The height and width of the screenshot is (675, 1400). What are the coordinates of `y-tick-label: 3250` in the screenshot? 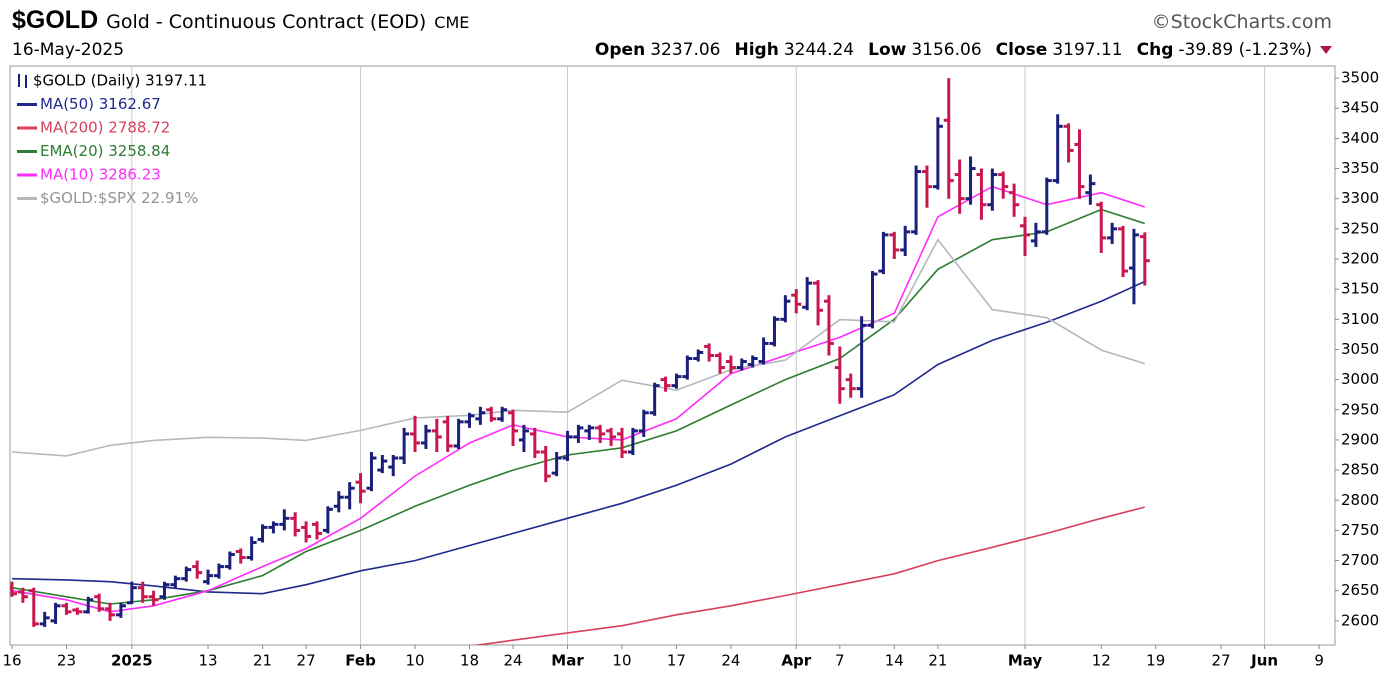 It's located at (1360, 228).